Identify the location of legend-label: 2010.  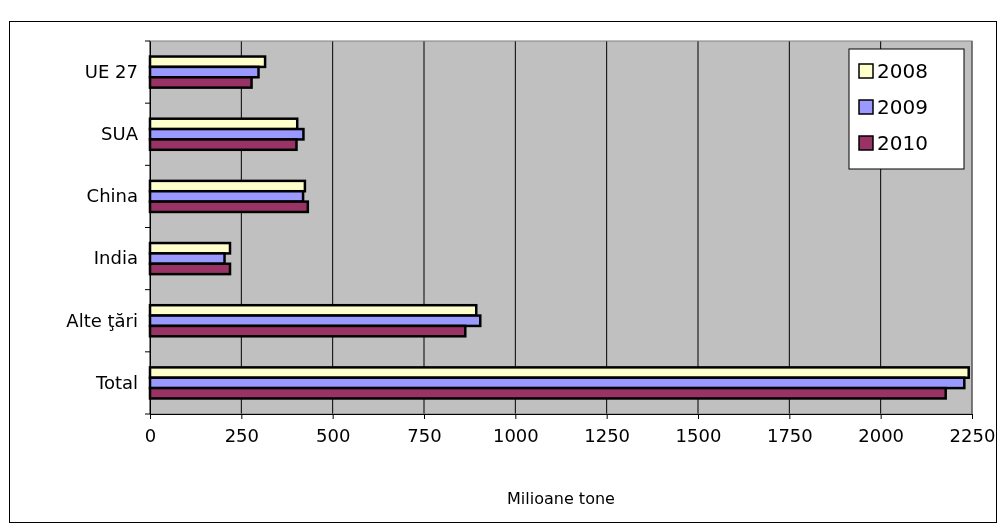
(902, 143).